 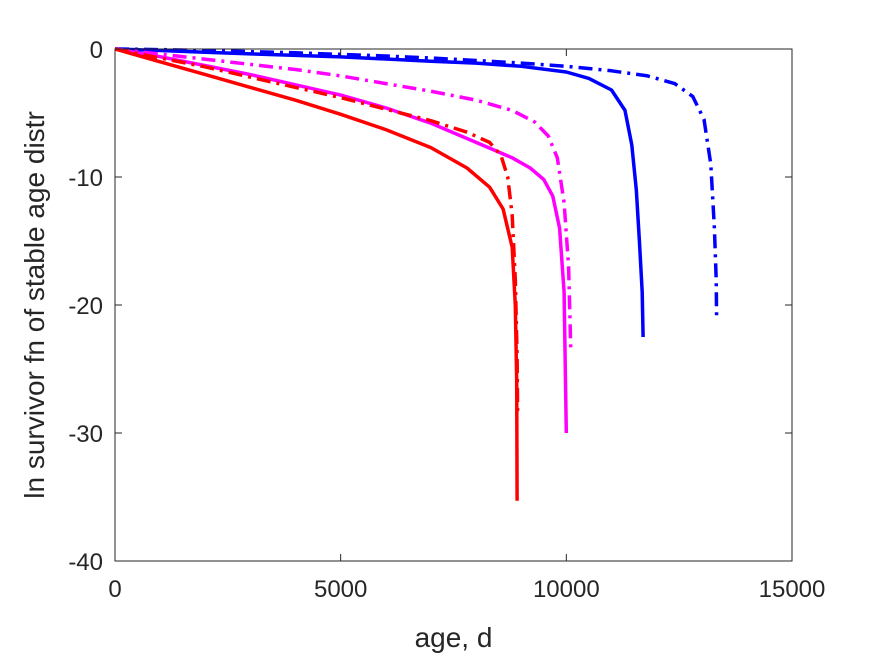 What do you see at coordinates (85, 178) in the screenshot?
I see `y-tick-label: -10` at bounding box center [85, 178].